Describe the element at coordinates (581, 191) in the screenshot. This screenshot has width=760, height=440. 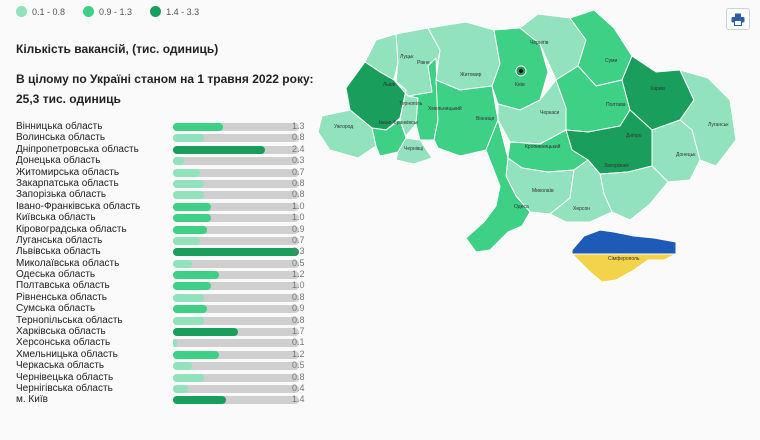
I see `region-kherson` at that location.